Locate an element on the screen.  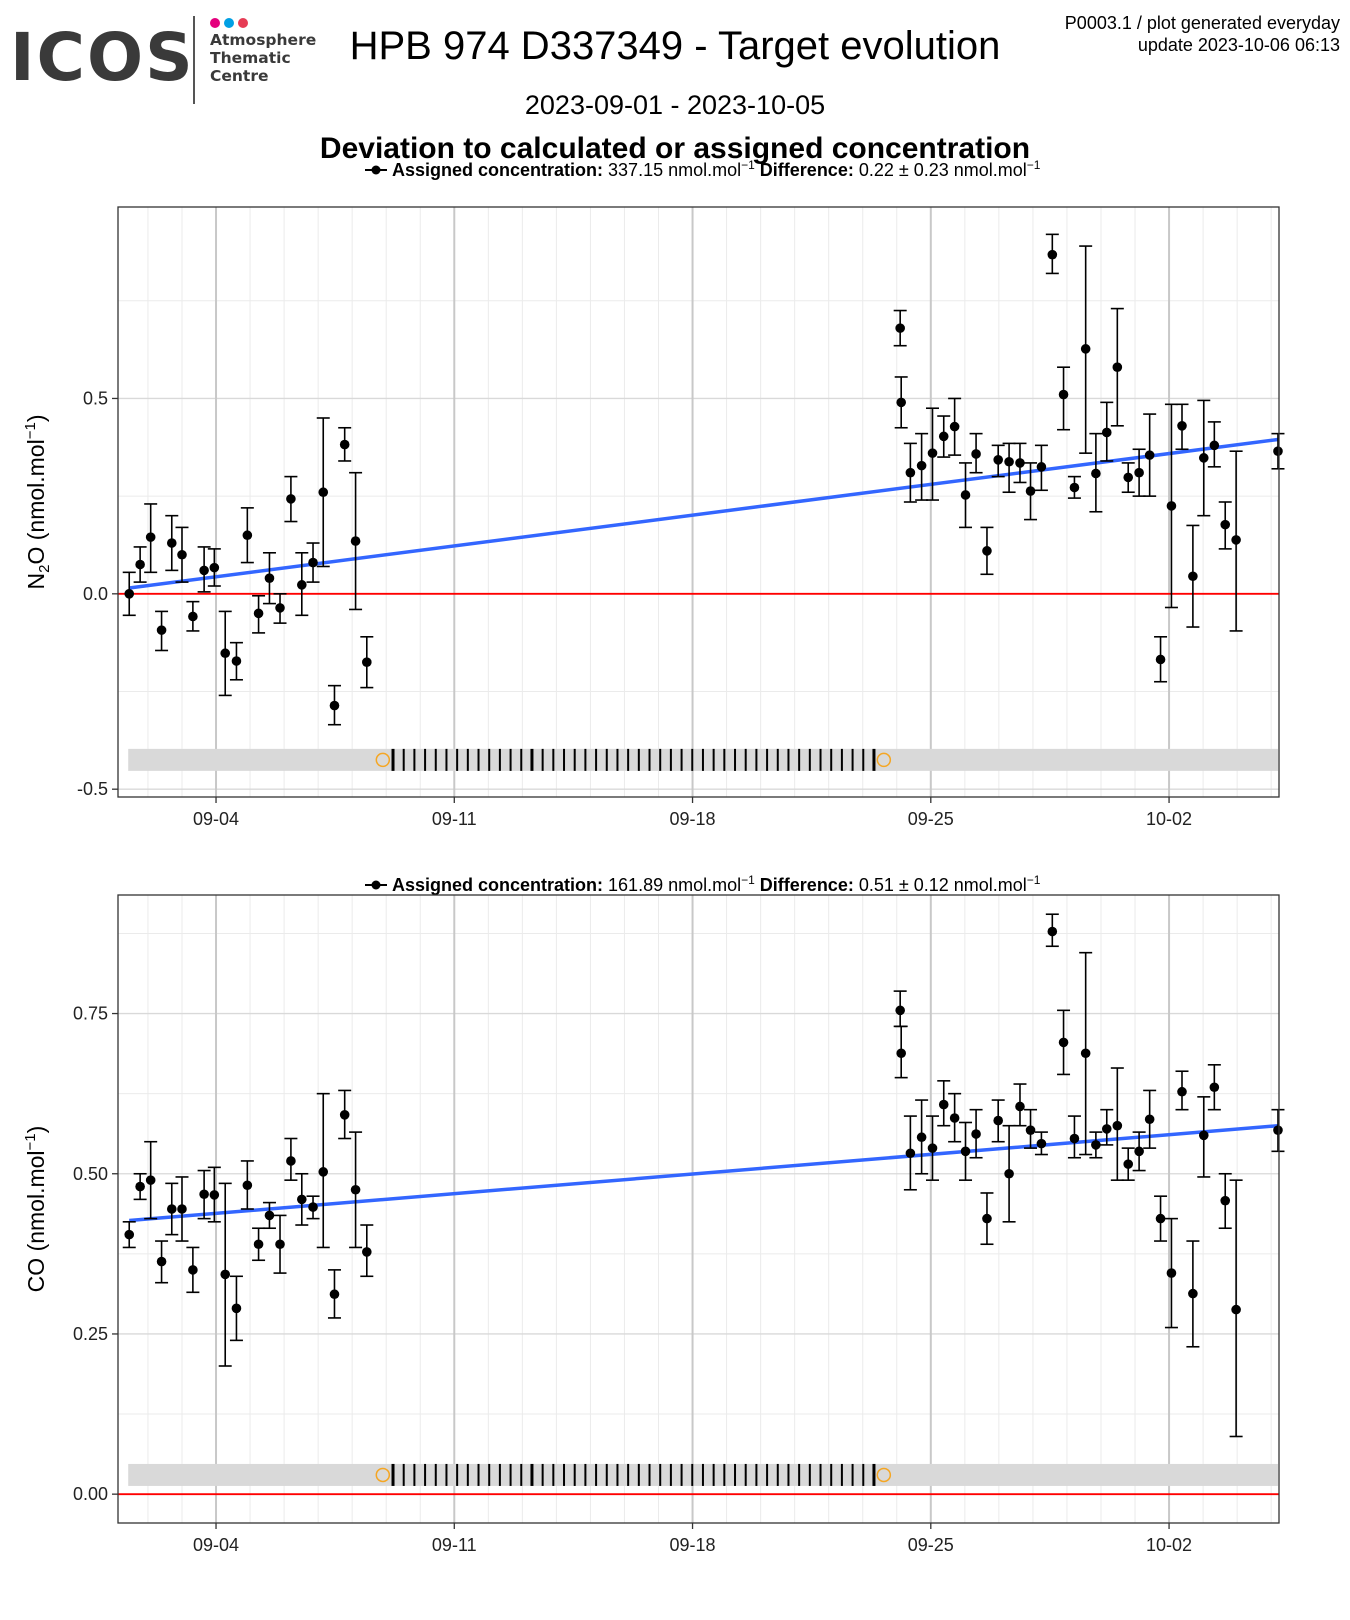
legend-diff-label: Difference: is located at coordinates (804, 885).